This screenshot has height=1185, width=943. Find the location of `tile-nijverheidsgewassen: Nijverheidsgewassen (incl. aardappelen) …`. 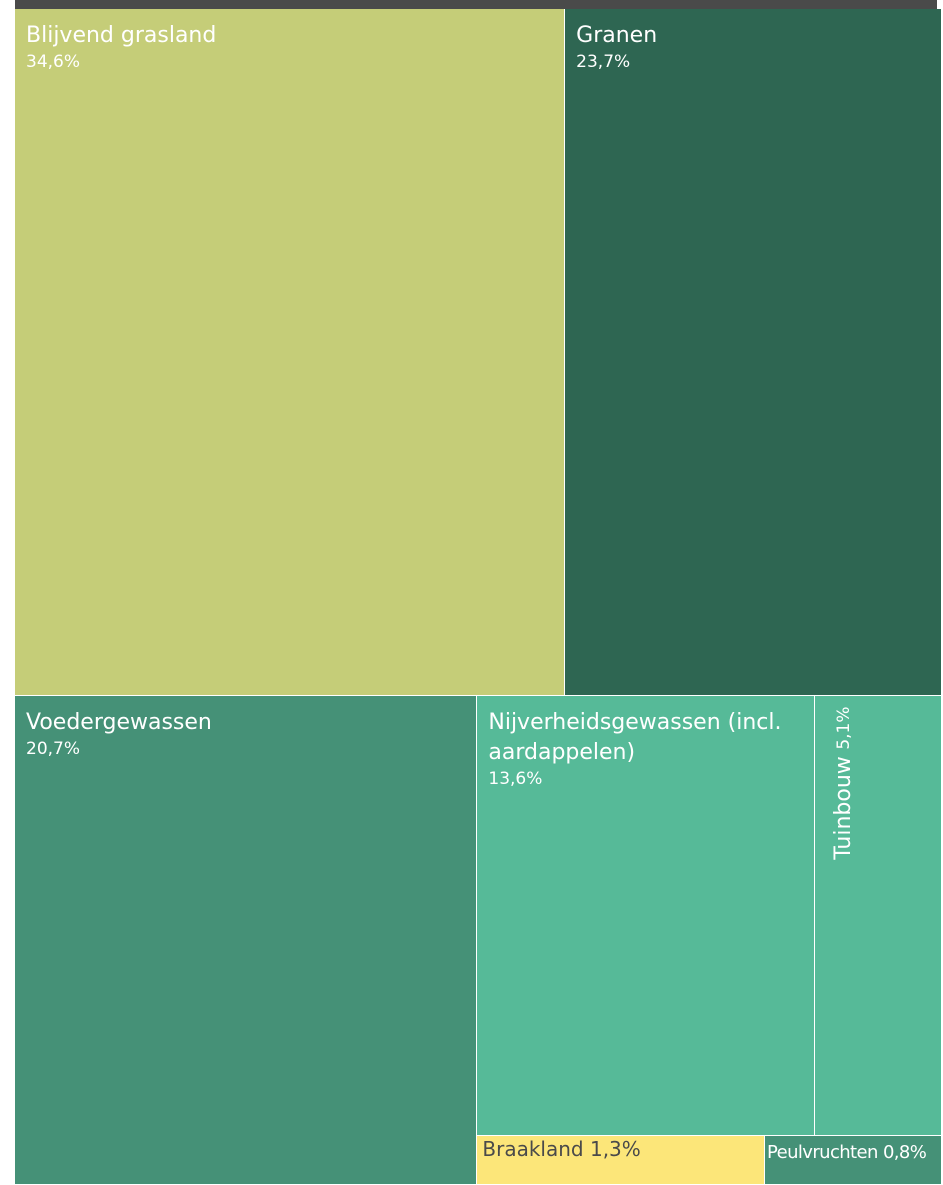

tile-nijverheidsgewassen: Nijverheidsgewassen (incl. aardappelen) … is located at coordinates (646, 915).